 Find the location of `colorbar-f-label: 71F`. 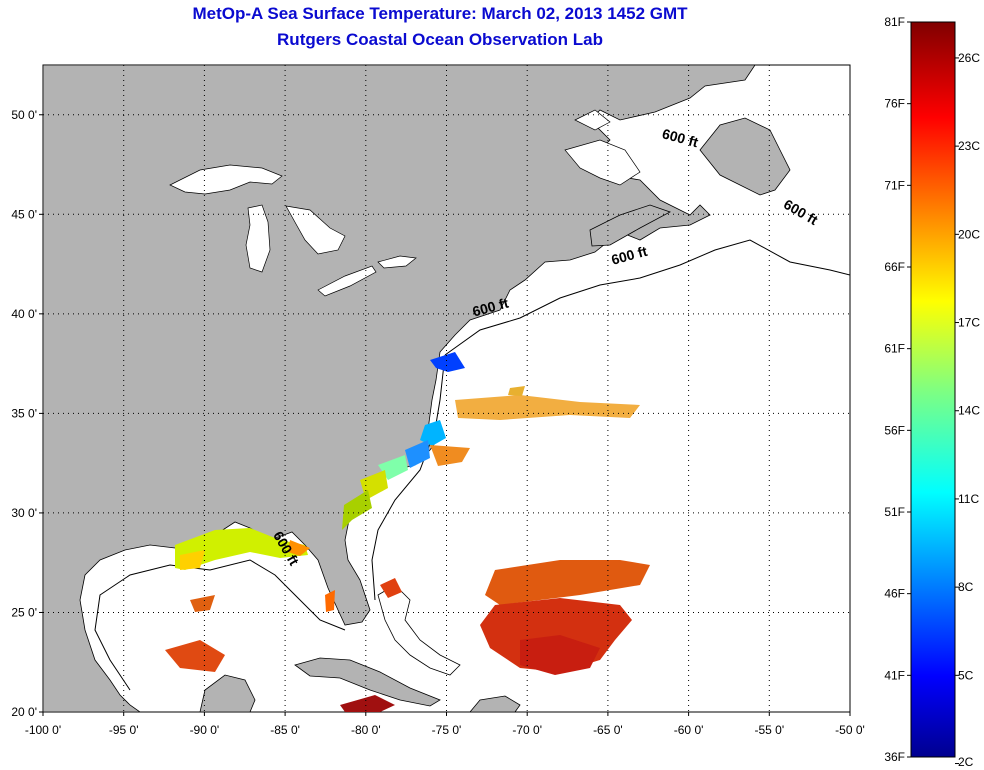

colorbar-f-label: 71F is located at coordinates (894, 185).